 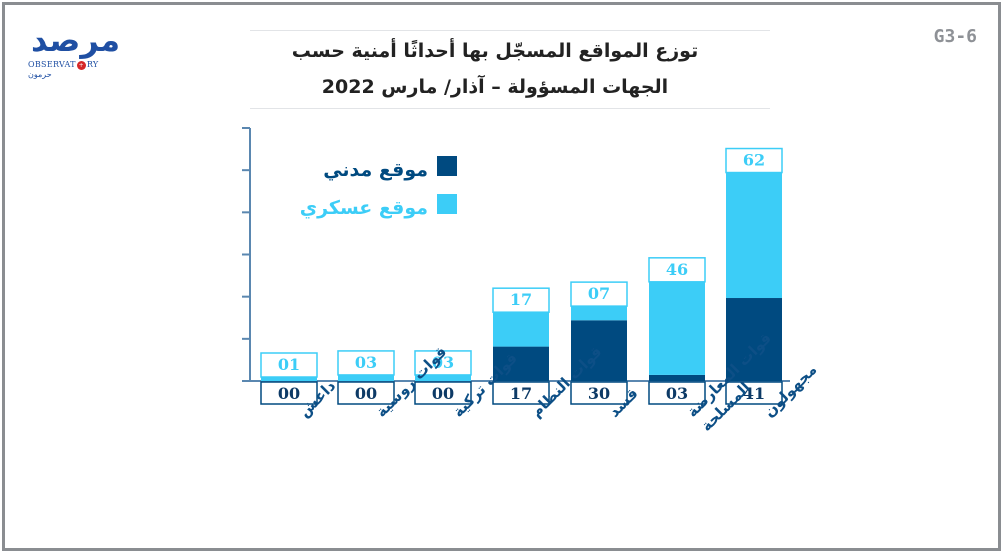 I want to click on legend: موقع مدني موقع عسكري, so click(x=378, y=188).